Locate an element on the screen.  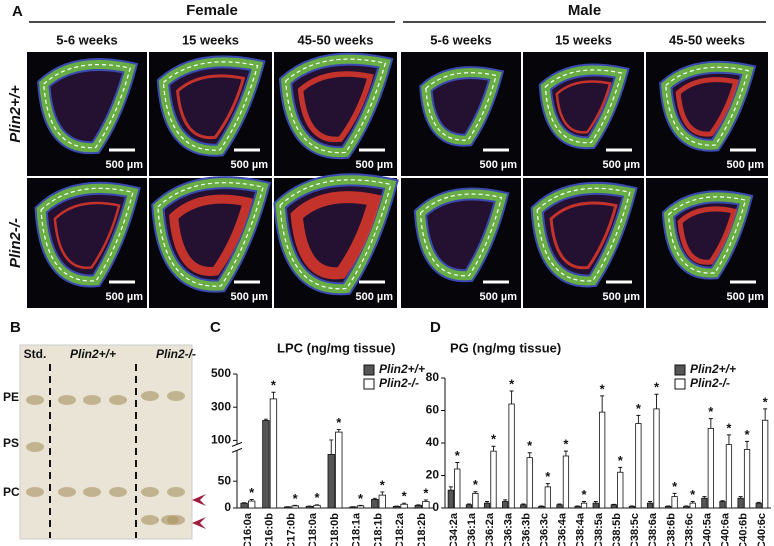
lane-label: Std. is located at coordinates (35, 354).